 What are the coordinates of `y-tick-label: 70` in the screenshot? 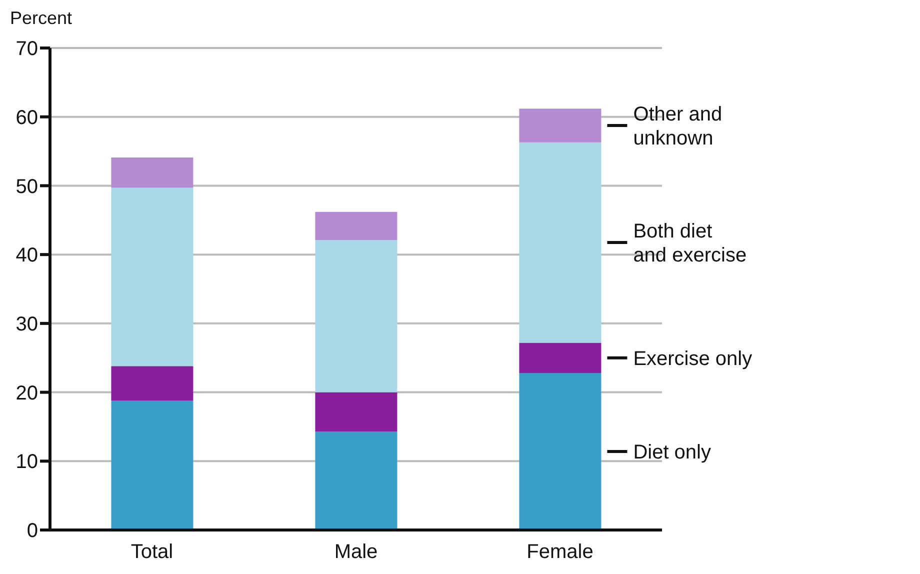 It's located at (27, 49).